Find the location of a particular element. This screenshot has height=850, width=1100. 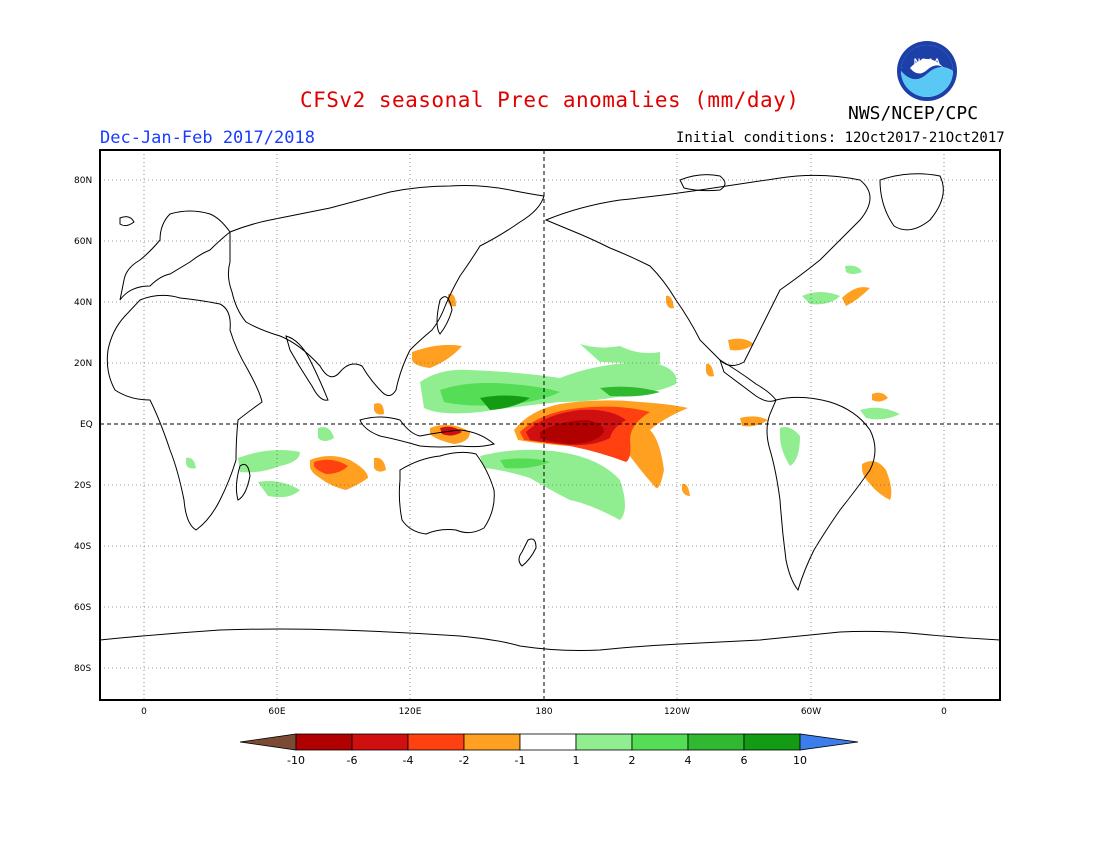

coast-indonesia is located at coordinates (427, 432).